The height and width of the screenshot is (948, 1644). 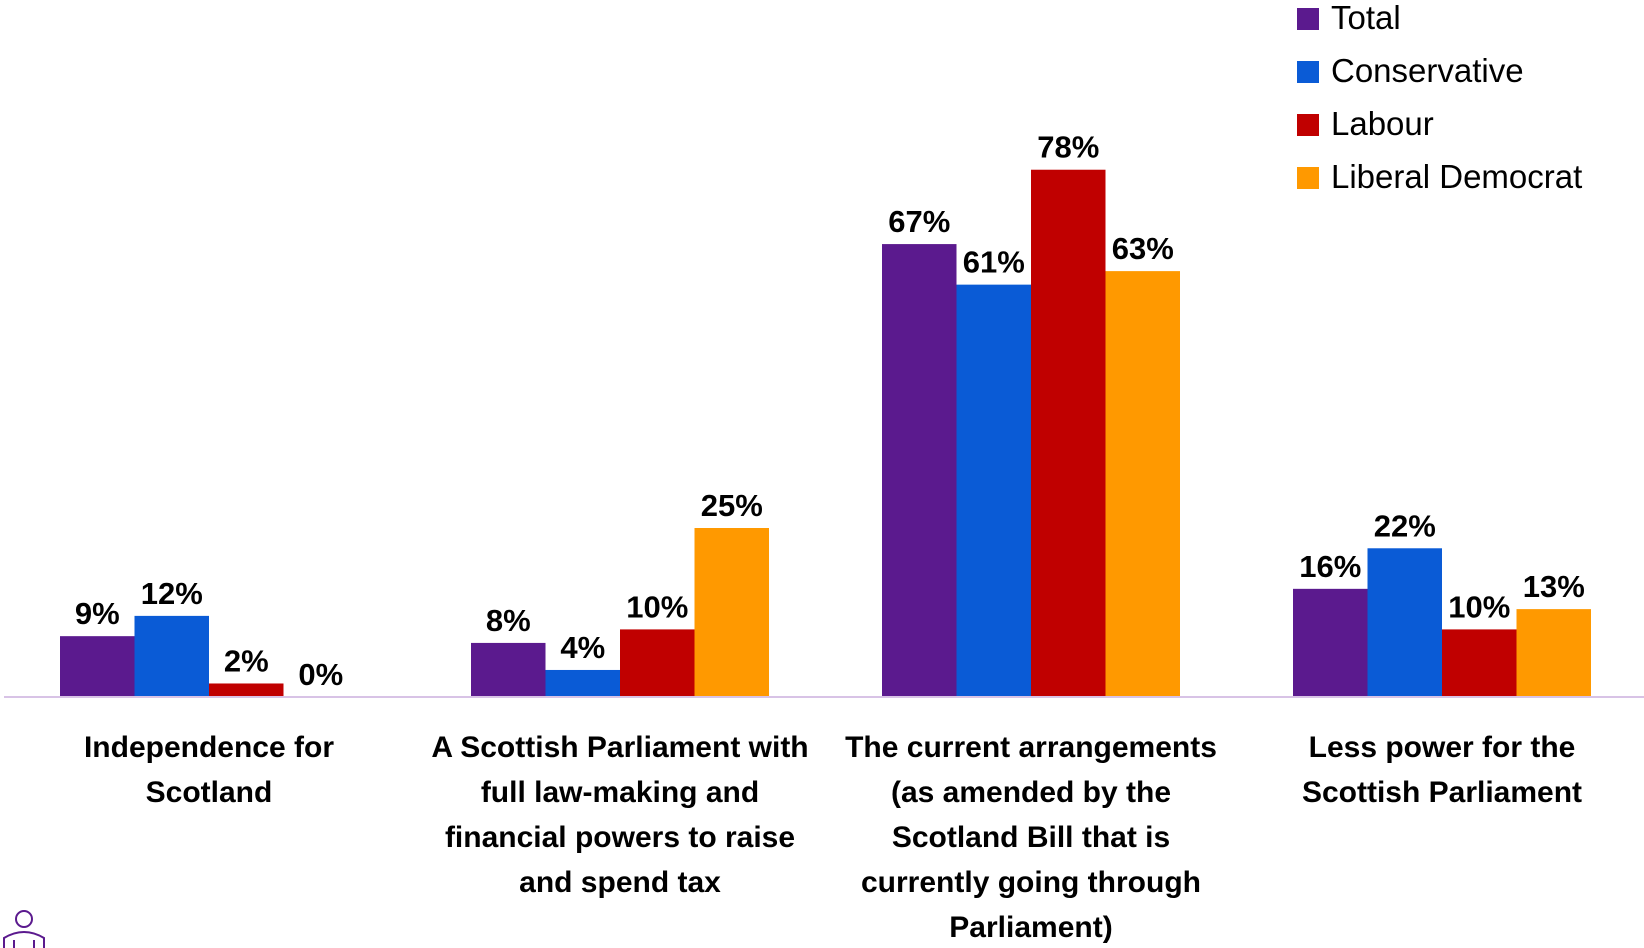 What do you see at coordinates (1308, 178) in the screenshot?
I see `legend-swatch-liberal-democrat` at bounding box center [1308, 178].